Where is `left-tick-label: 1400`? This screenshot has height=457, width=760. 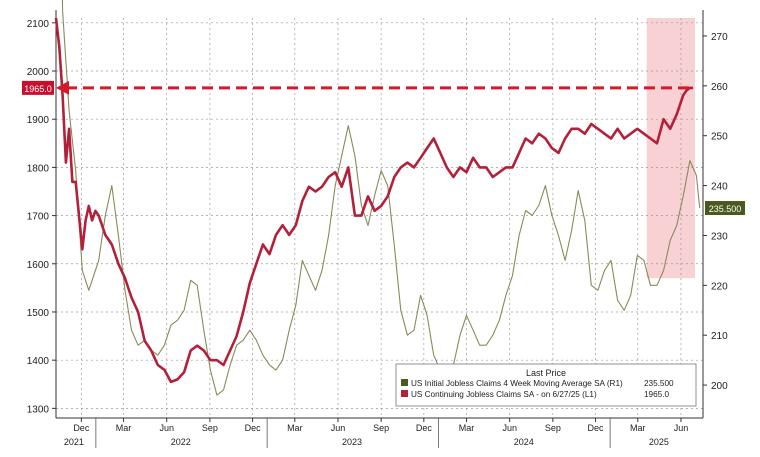 left-tick-label: 1400 is located at coordinates (38, 361).